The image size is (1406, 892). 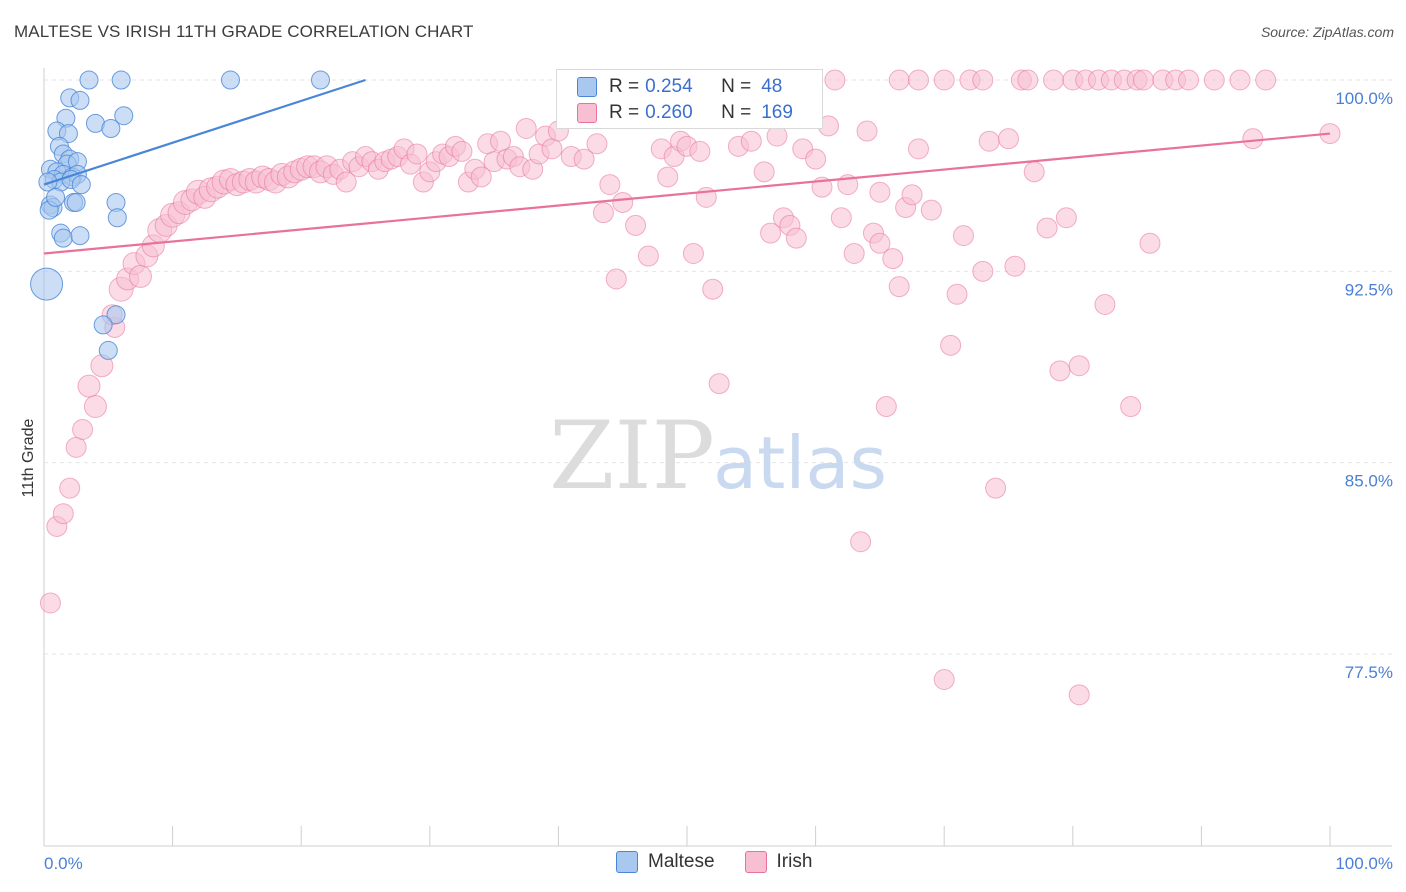 I want to click on legend-irish-label: Irish, so click(x=794, y=861).